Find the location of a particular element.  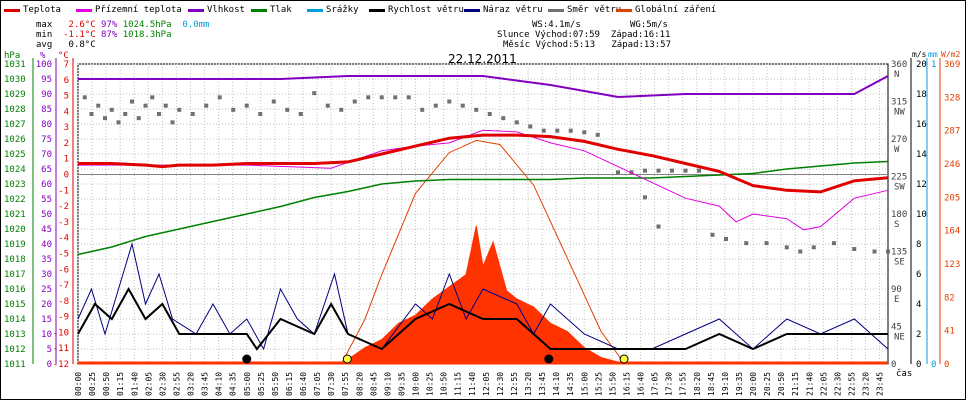

stat-moon-label: Měsíc is located at coordinates (517, 45).